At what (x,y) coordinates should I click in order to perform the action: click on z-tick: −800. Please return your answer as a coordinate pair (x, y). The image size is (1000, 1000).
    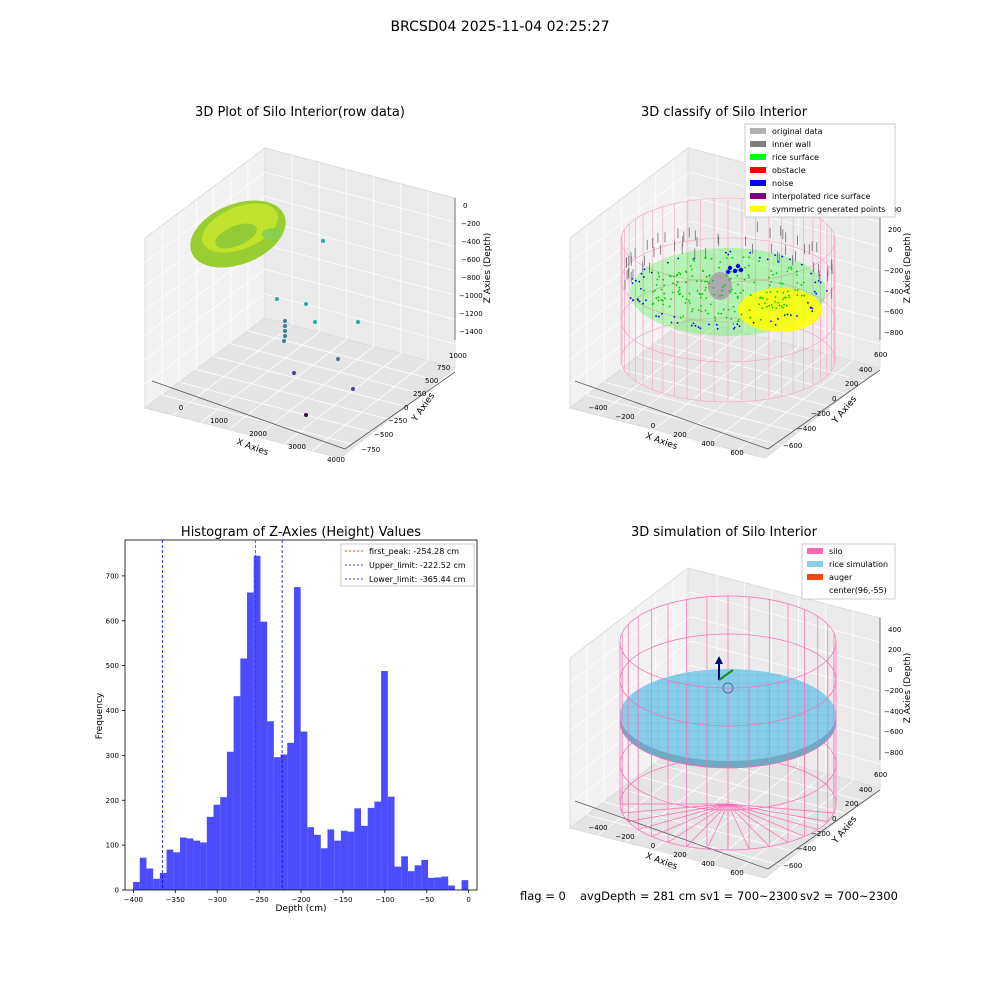
    Looking at the image, I should click on (470, 278).